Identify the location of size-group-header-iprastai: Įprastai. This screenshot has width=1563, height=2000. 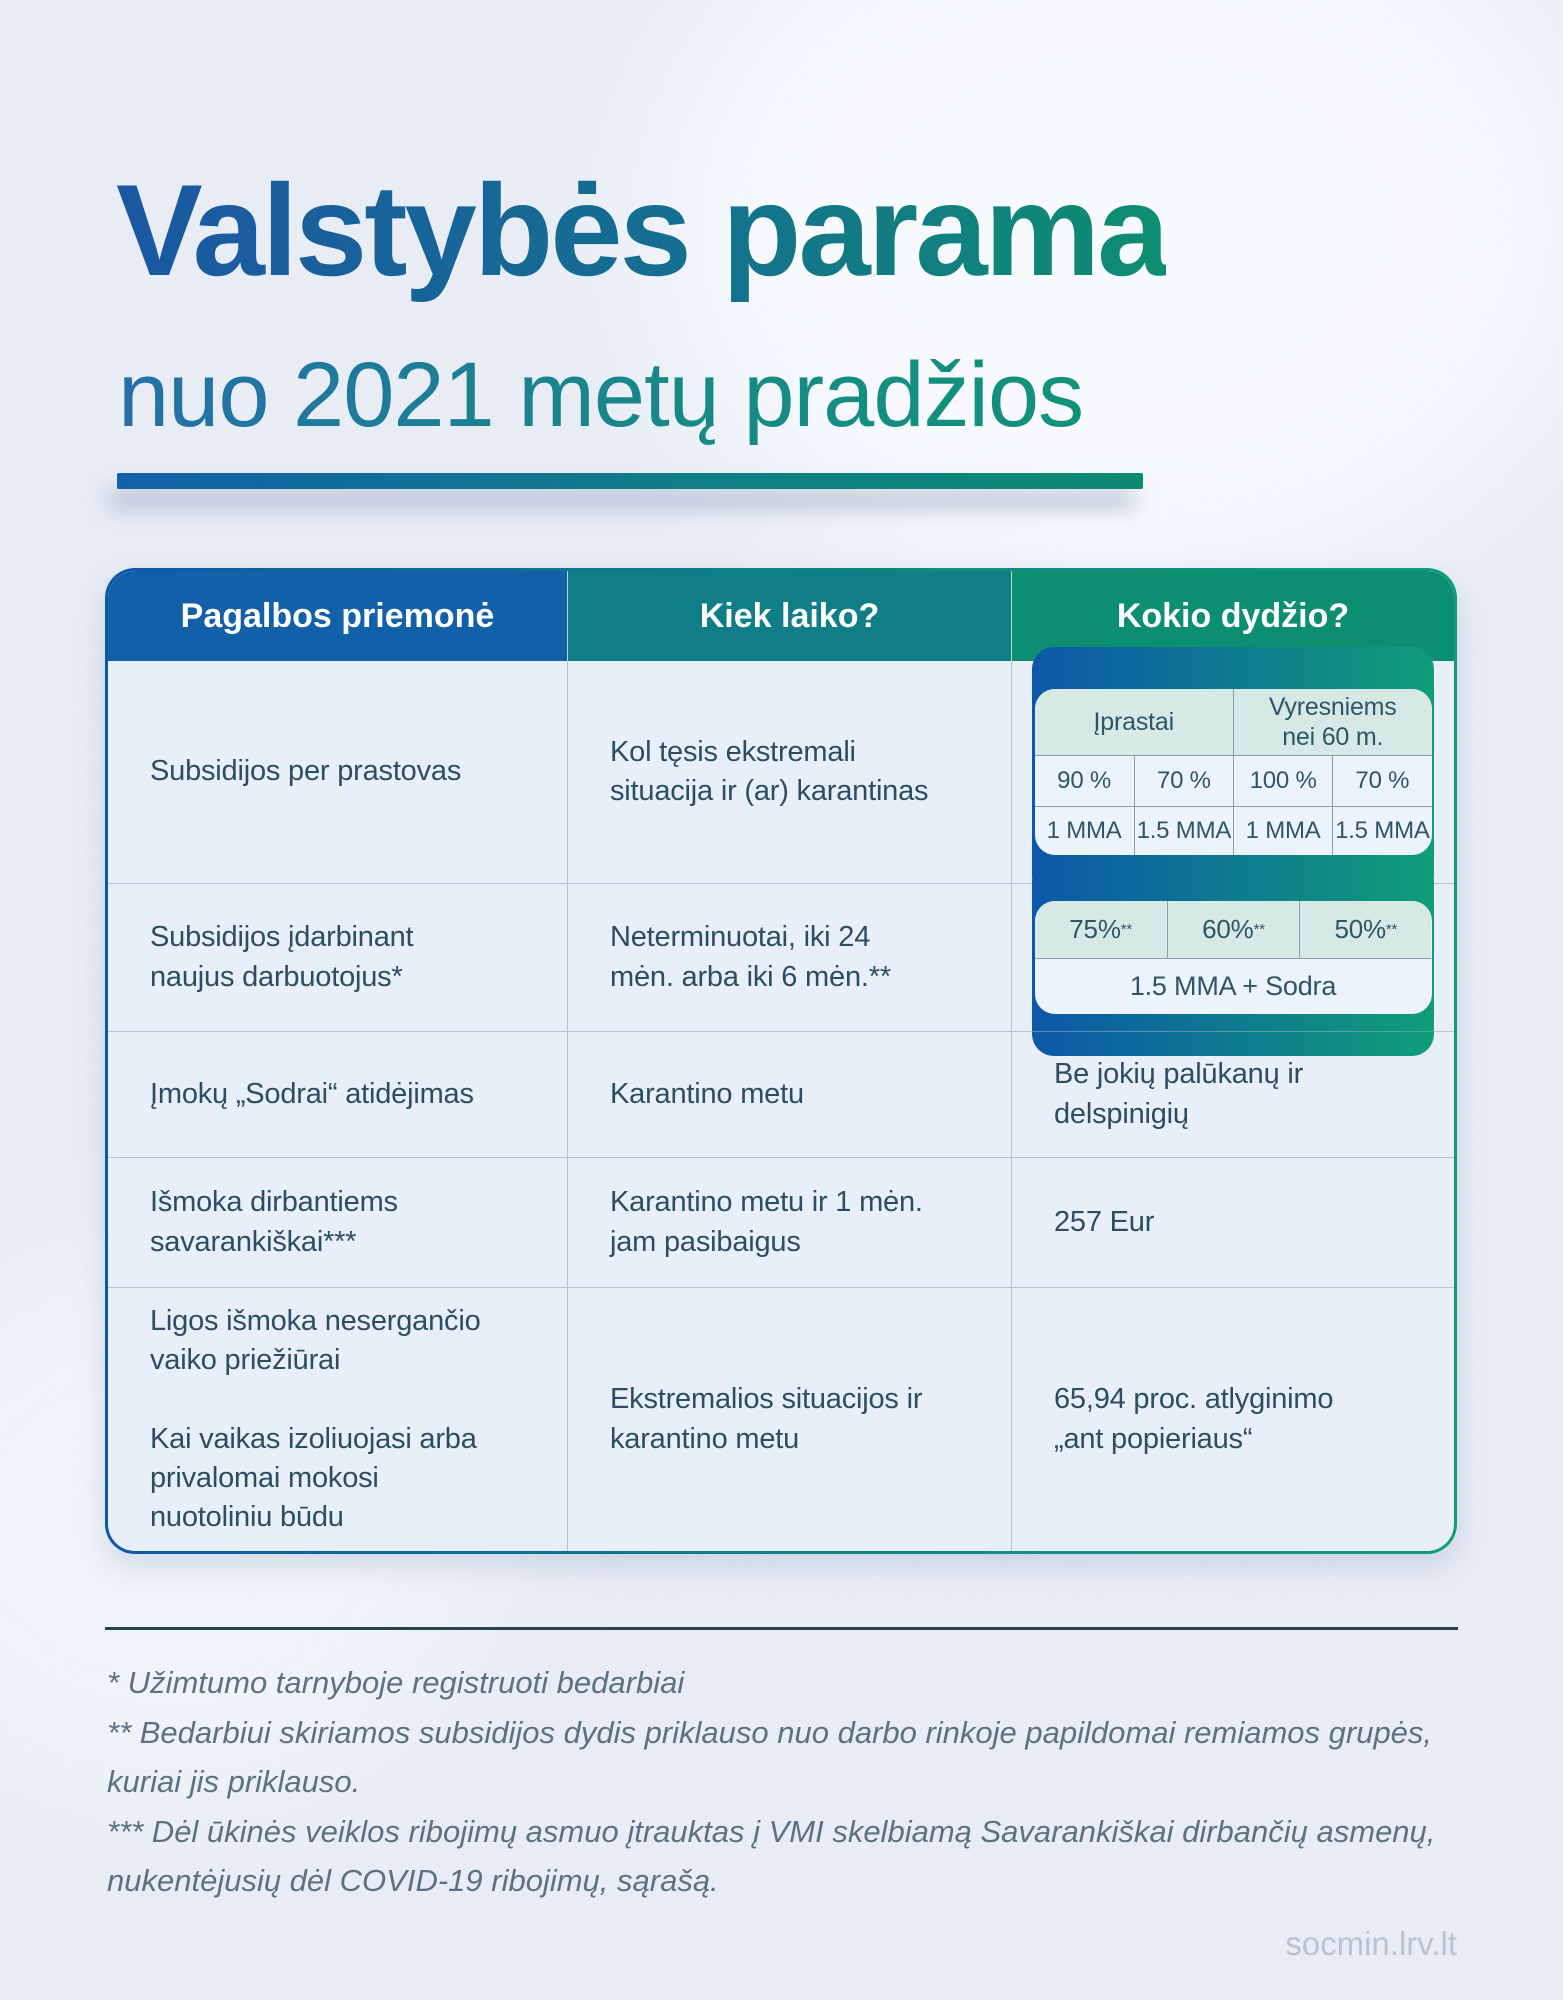
(1133, 722).